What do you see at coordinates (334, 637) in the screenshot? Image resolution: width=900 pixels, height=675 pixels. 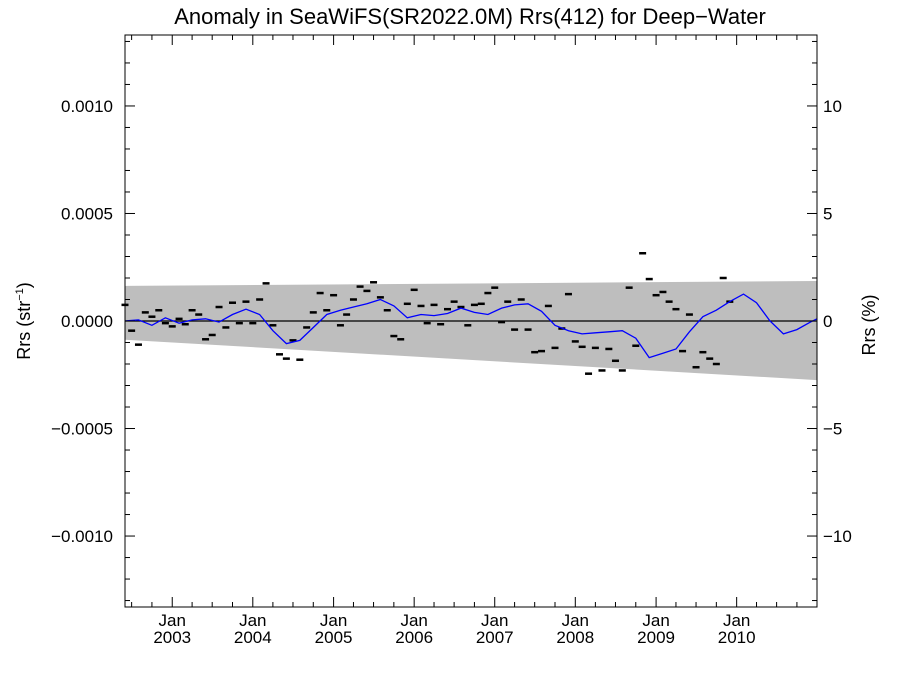 I see `x-tick-year-label: 2005` at bounding box center [334, 637].